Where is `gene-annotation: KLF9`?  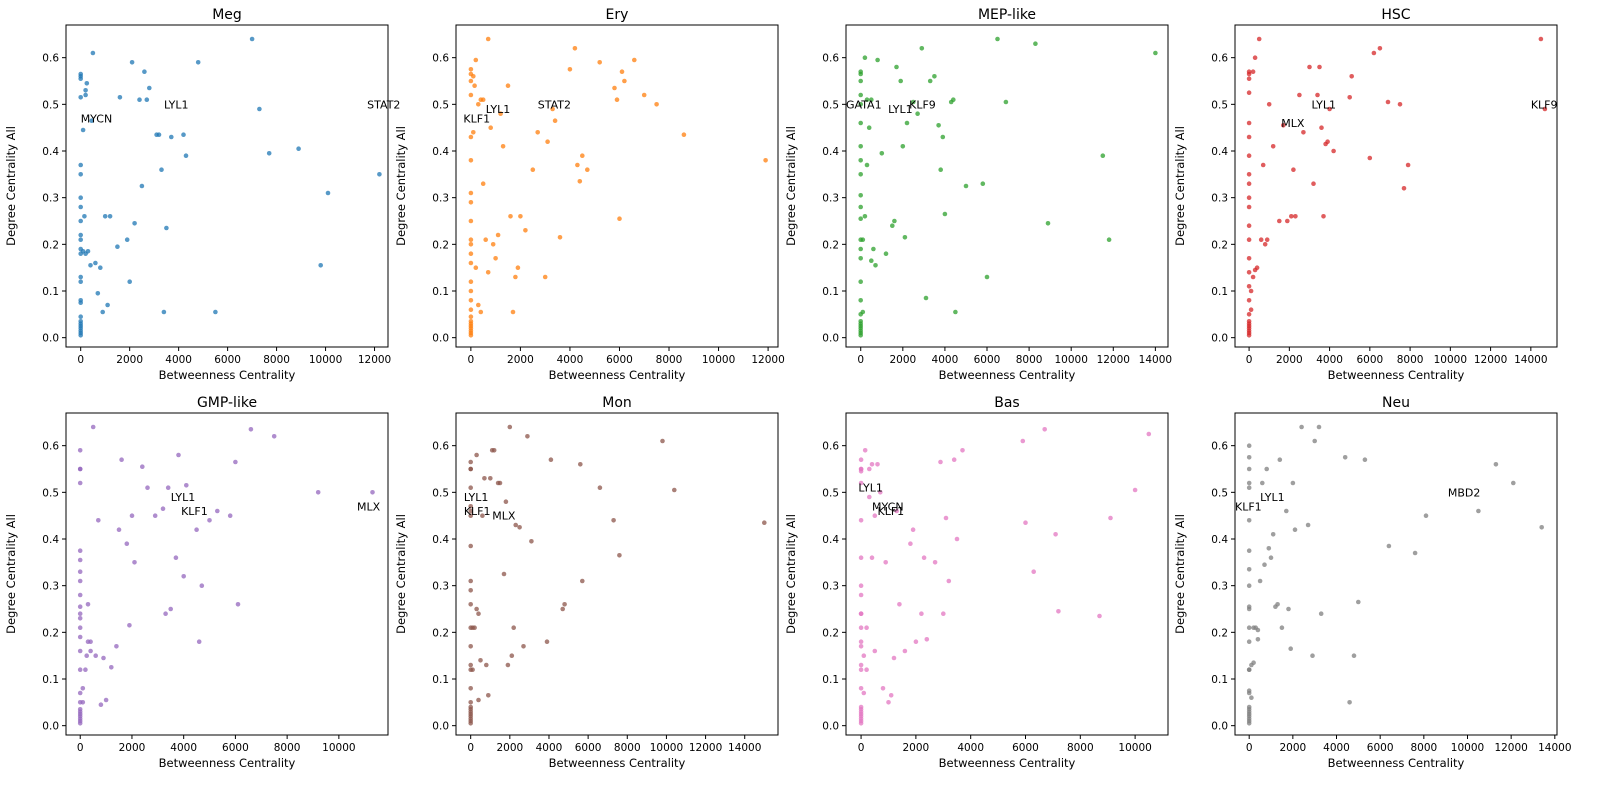 gene-annotation: KLF9 is located at coordinates (1544, 104).